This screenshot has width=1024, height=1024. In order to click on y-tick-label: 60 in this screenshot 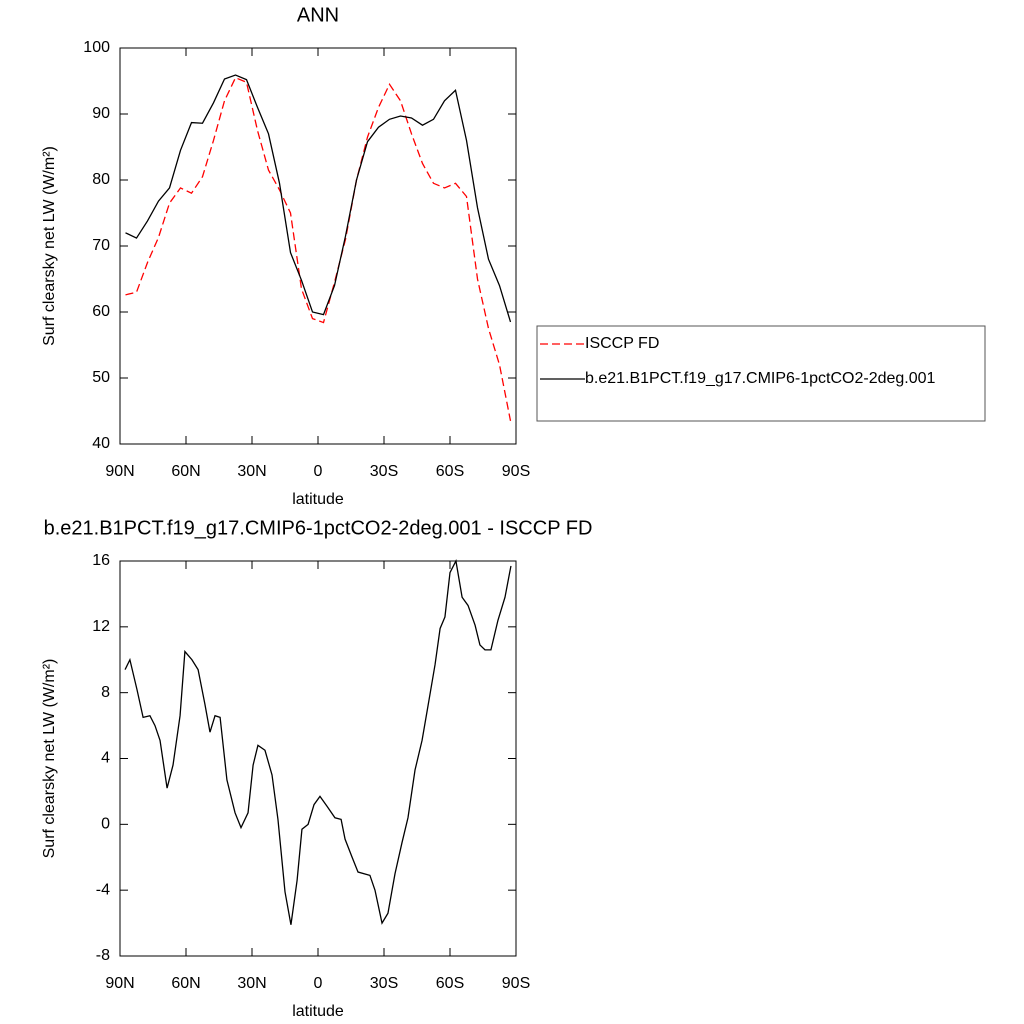, I will do `click(101, 311)`.